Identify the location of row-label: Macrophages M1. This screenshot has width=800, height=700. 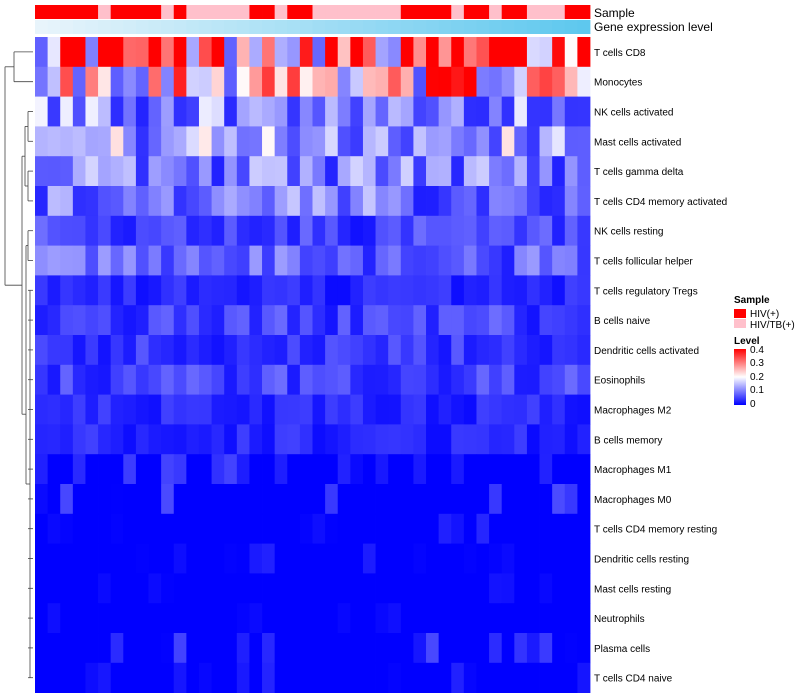
(633, 470).